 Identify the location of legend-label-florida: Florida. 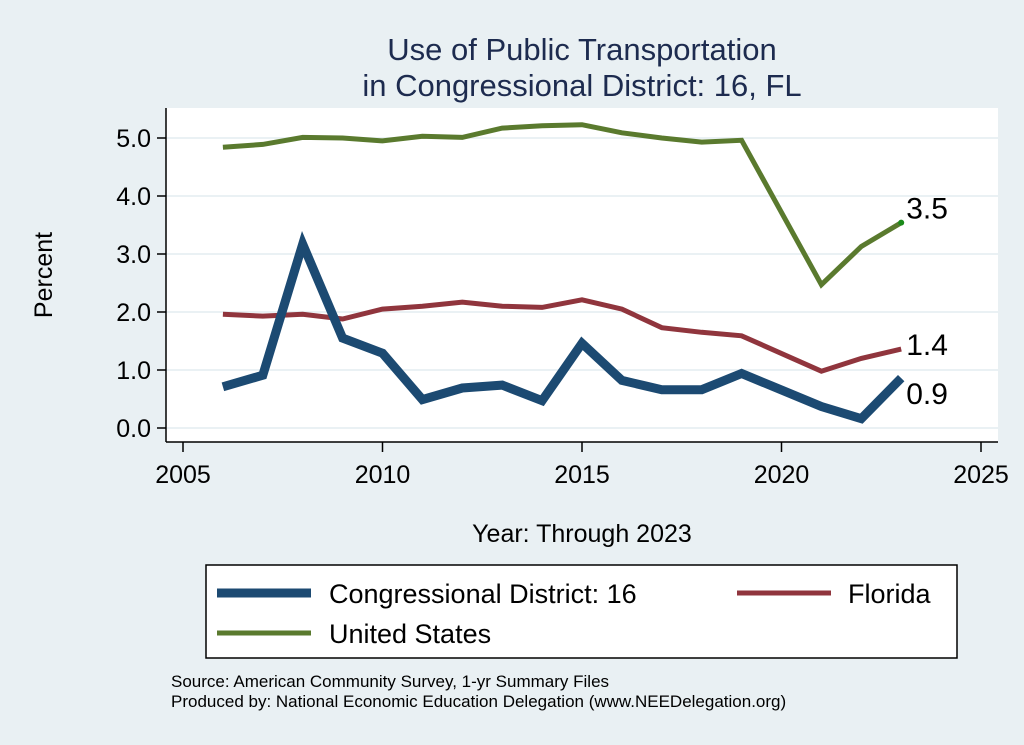
(890, 594).